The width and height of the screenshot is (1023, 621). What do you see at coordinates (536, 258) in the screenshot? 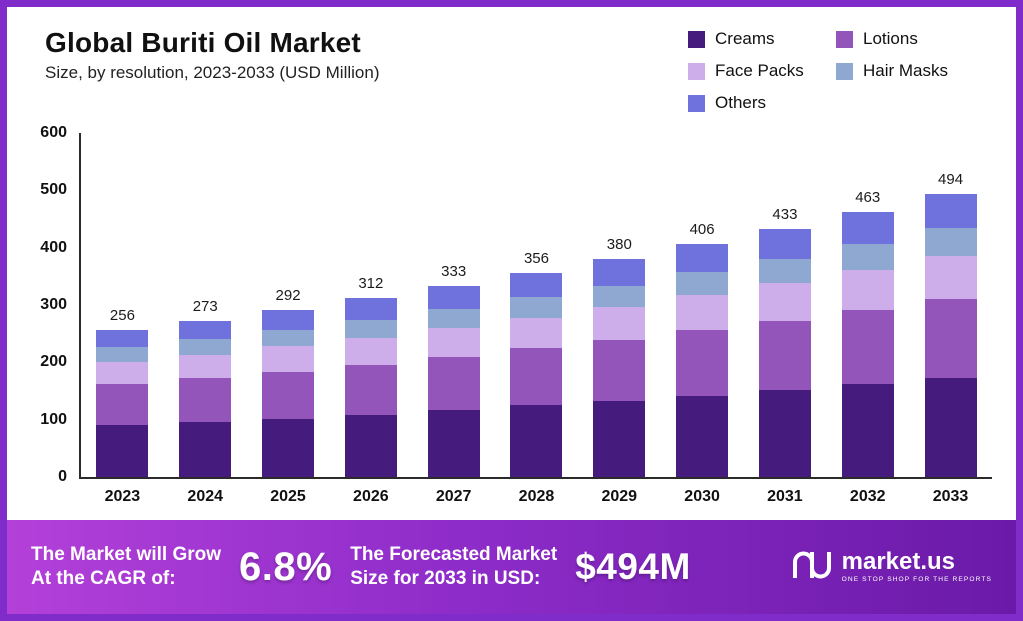
I see `bar-total-label: 356` at bounding box center [536, 258].